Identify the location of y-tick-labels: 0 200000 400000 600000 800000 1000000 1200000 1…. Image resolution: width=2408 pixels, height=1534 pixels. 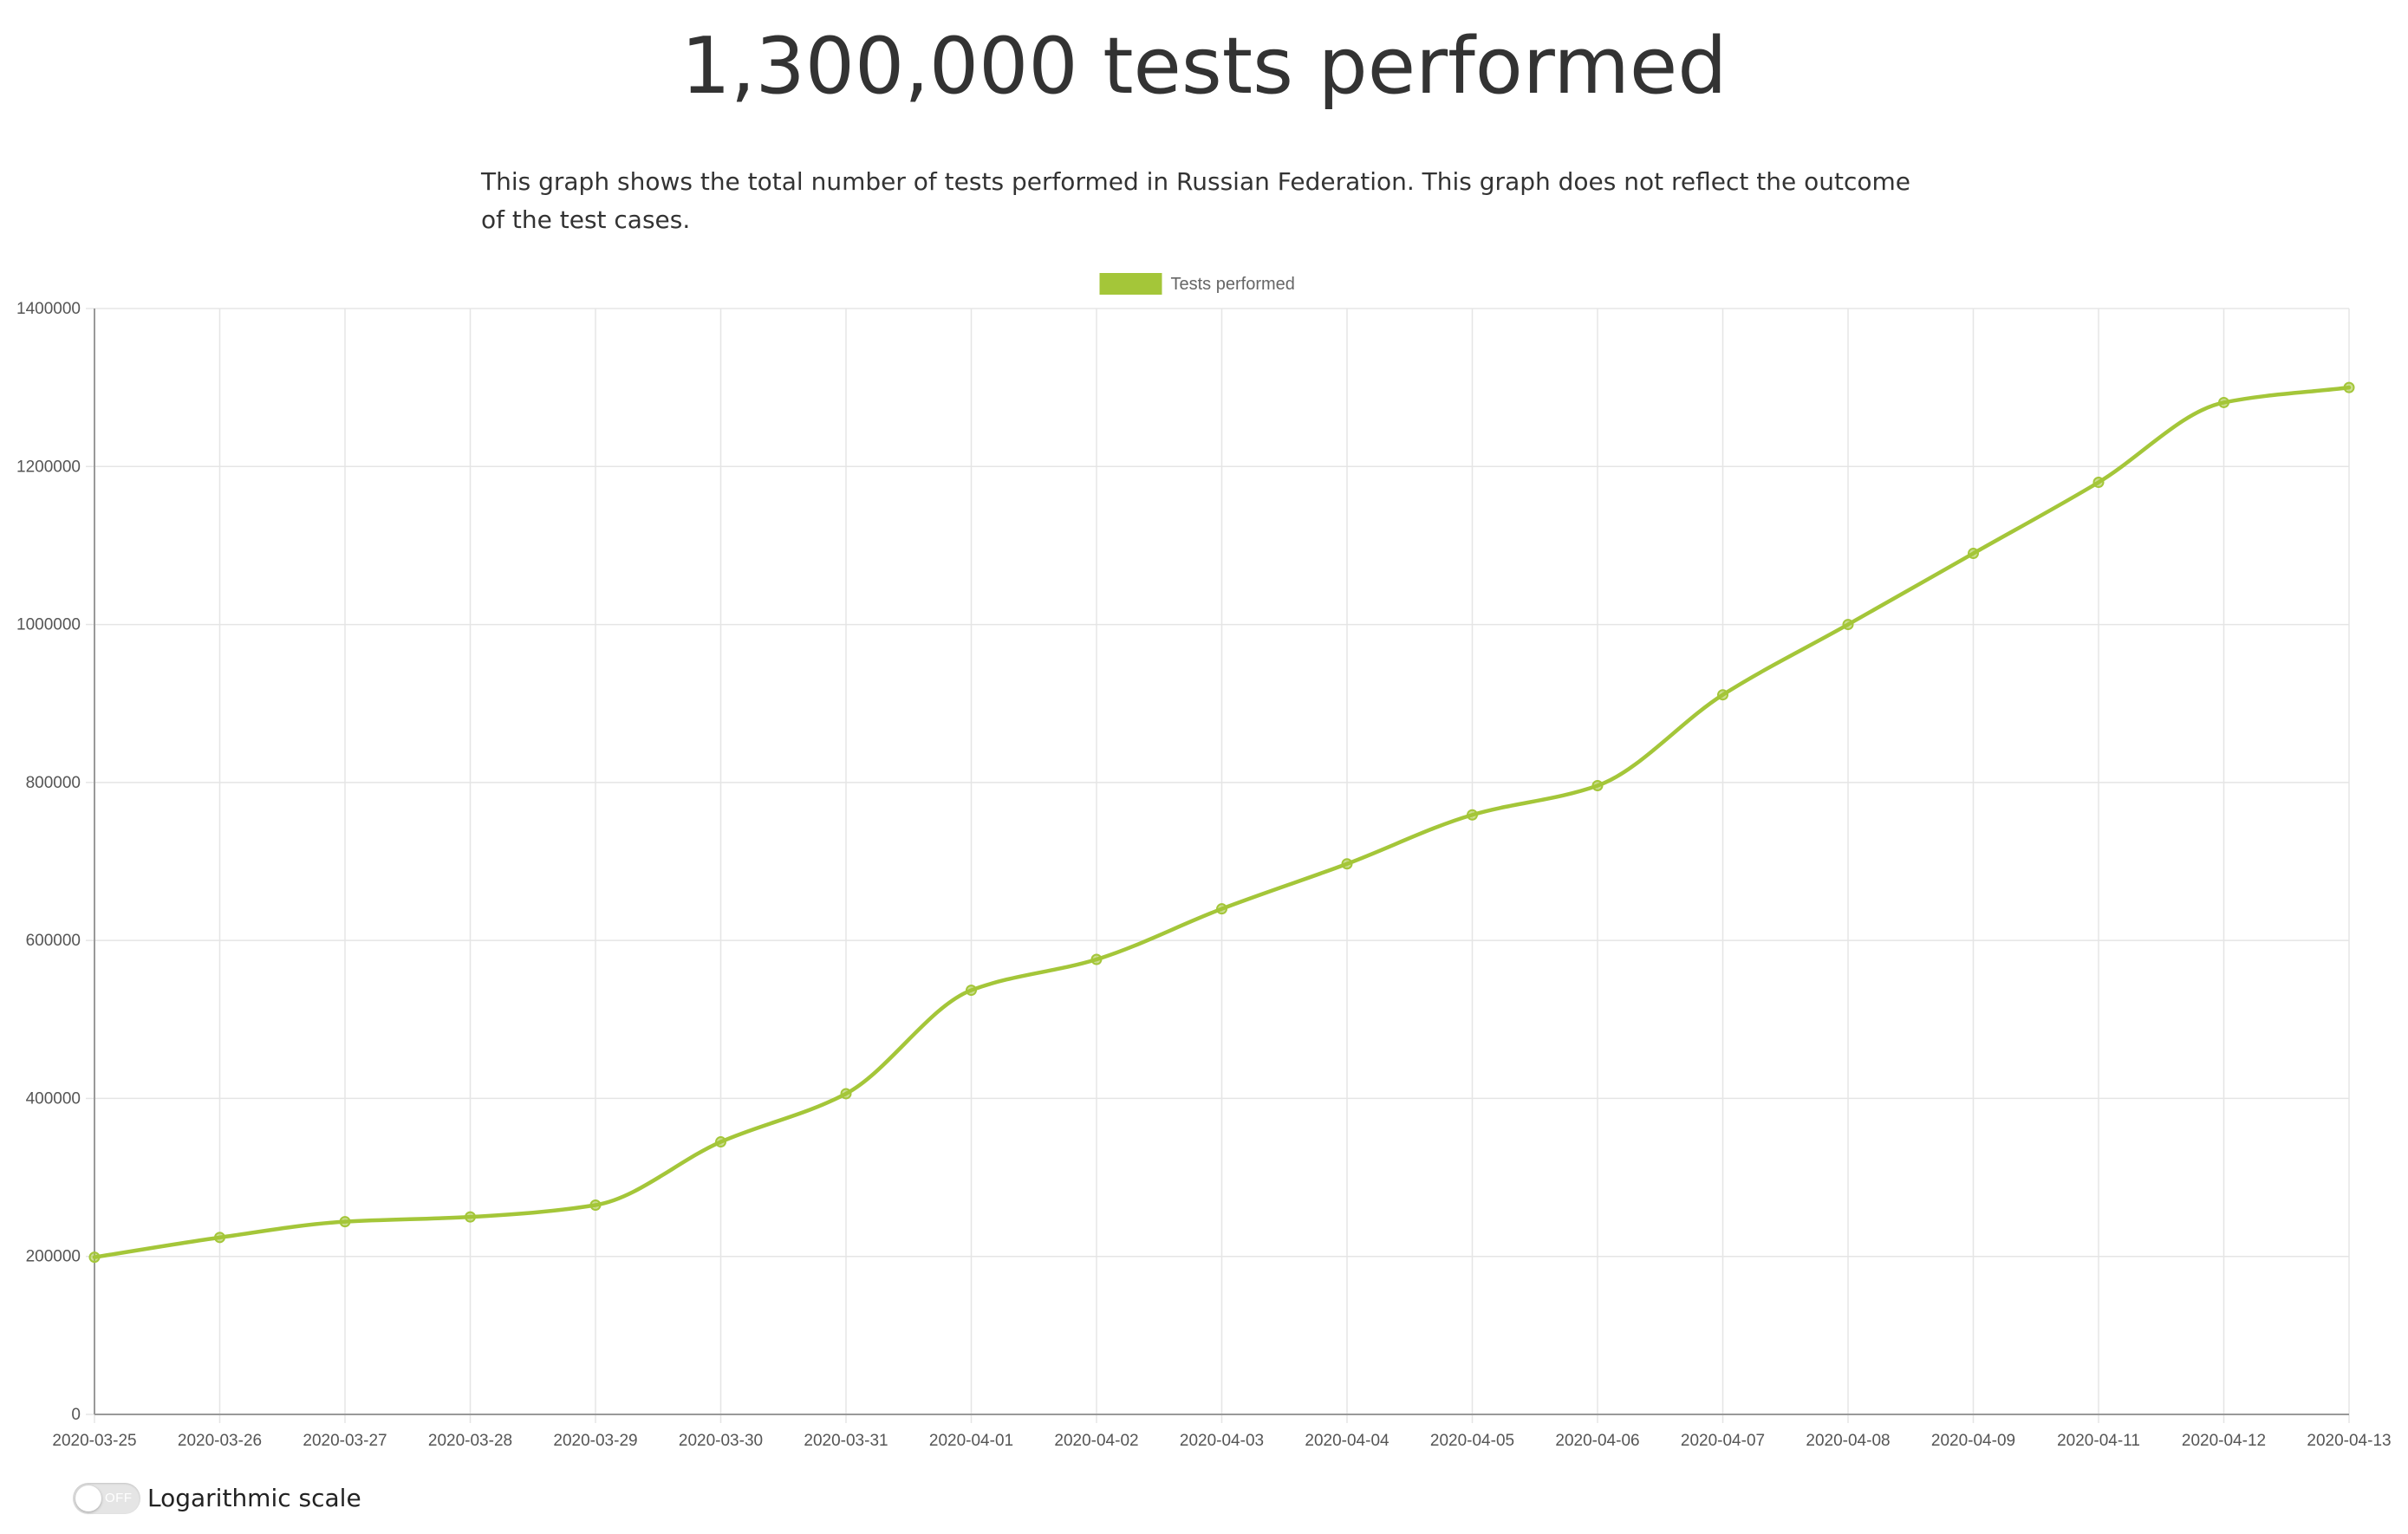
(48, 862).